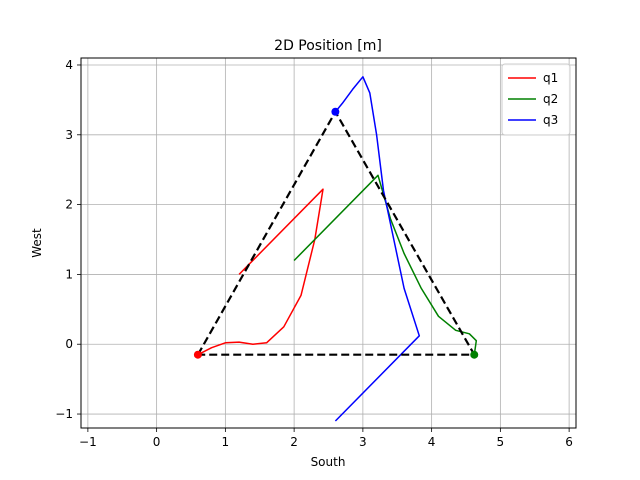 The image size is (640, 480). I want to click on x-tick-label: −1, so click(88, 442).